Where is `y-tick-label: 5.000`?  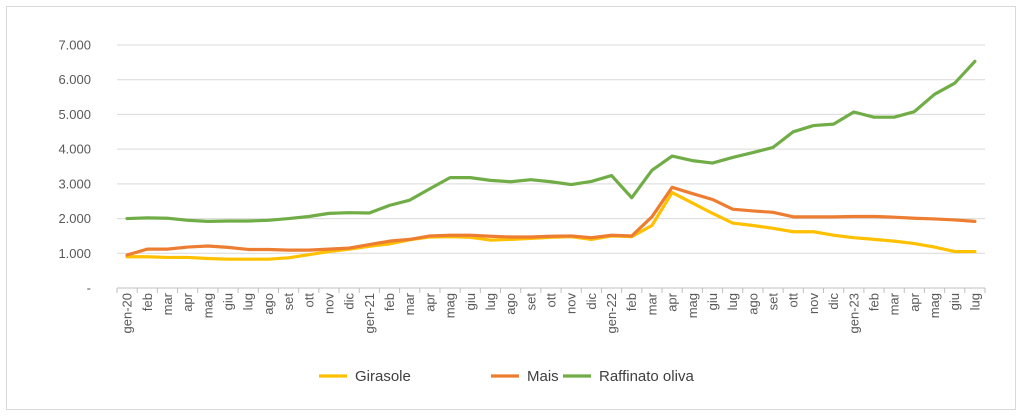 y-tick-label: 5.000 is located at coordinates (74, 114).